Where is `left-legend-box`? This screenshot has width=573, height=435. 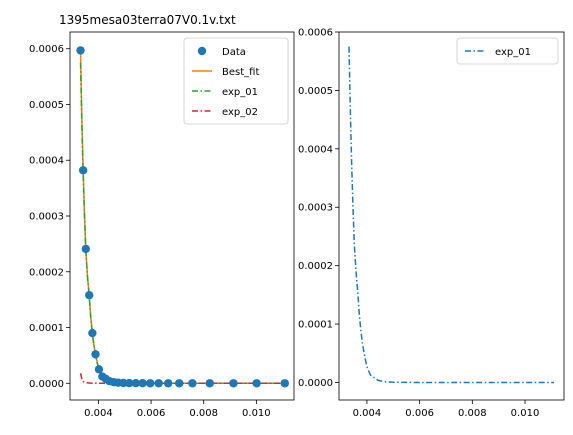
left-legend-box is located at coordinates (236, 81).